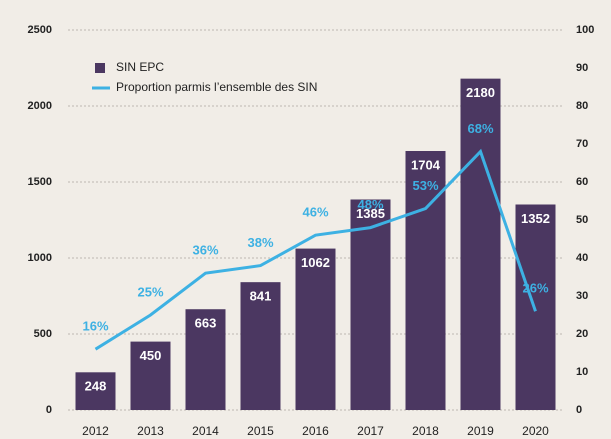 The image size is (611, 439). I want to click on line-value-label: 26%, so click(535, 288).